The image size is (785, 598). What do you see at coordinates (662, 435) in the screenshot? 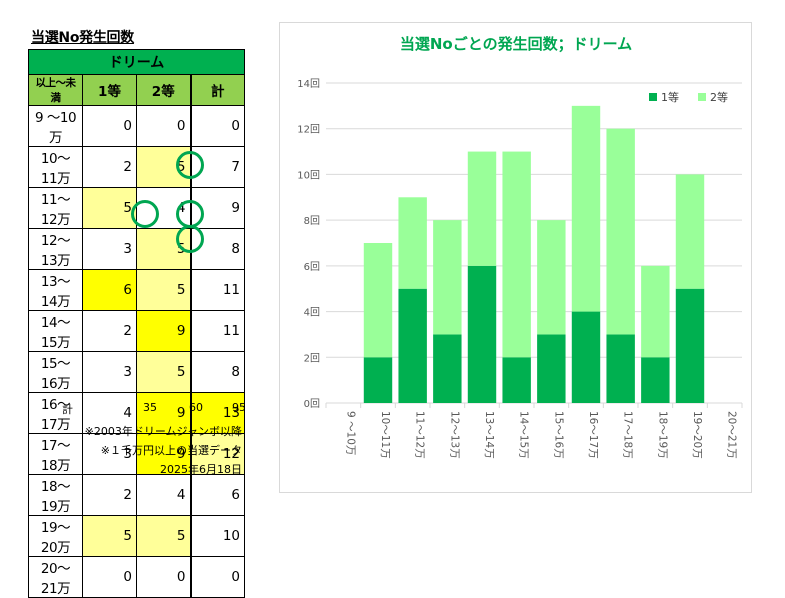
I see `x-tick-label: 18～19万` at bounding box center [662, 435].